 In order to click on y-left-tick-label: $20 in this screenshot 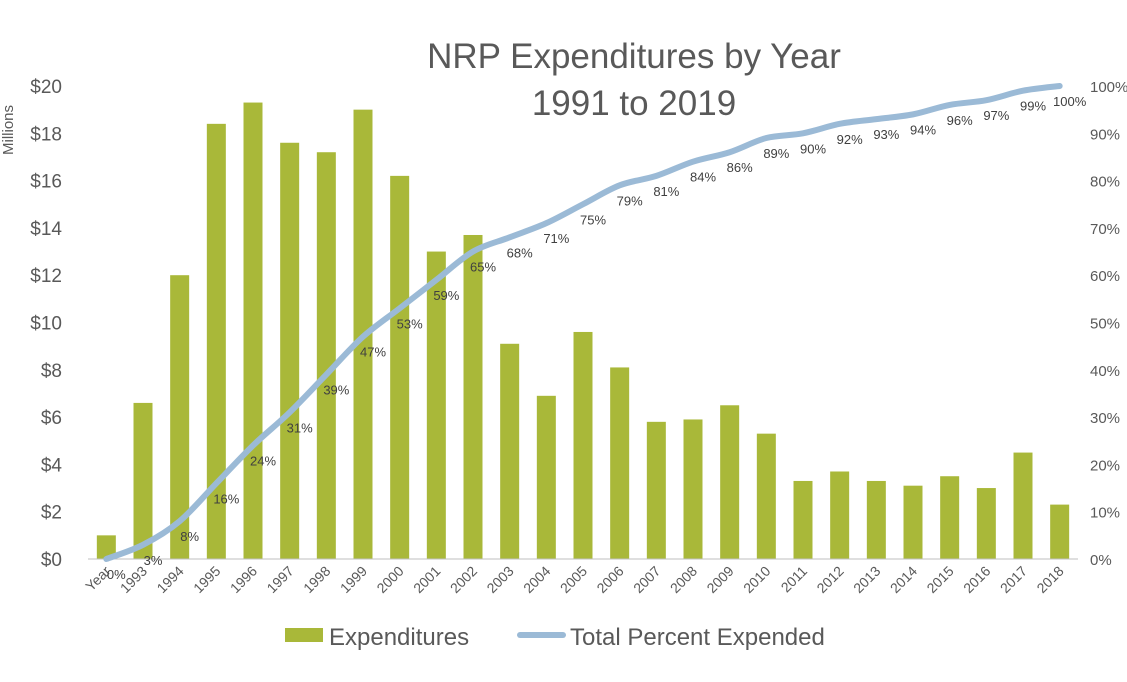, I will do `click(46, 87)`.